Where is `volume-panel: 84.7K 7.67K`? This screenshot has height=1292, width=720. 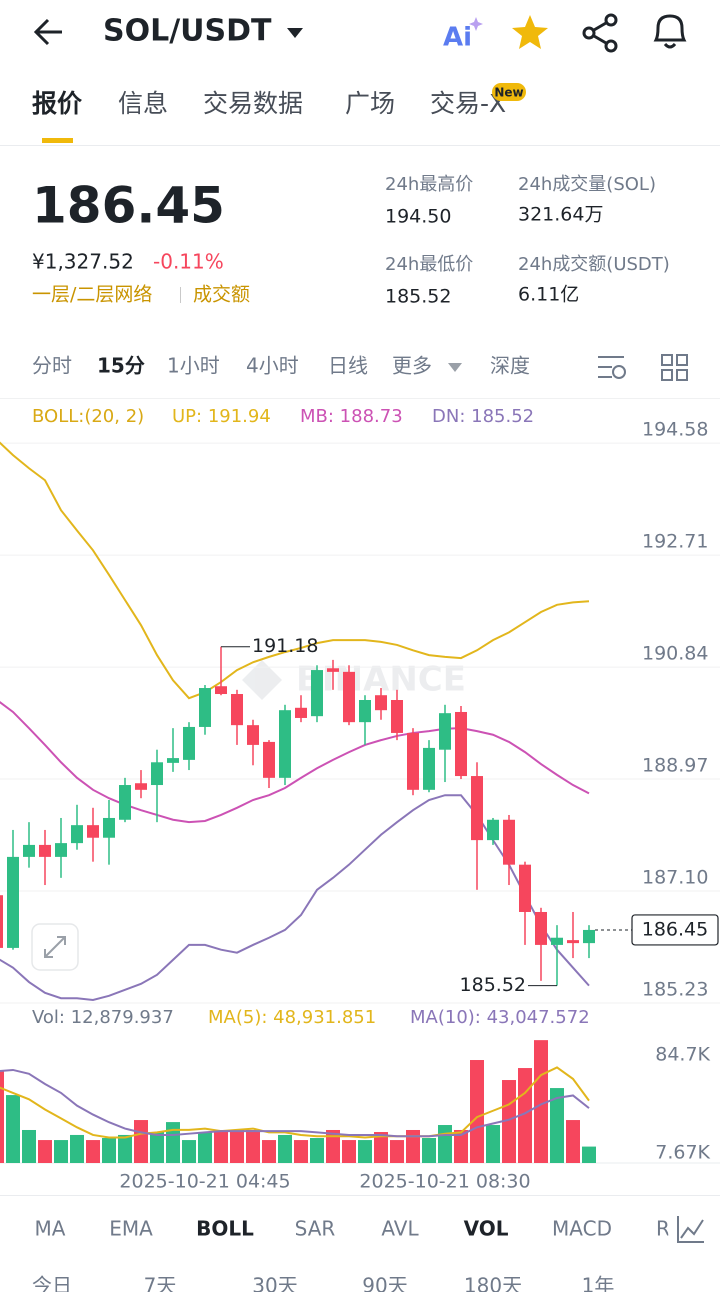
volume-panel: 84.7K 7.67K is located at coordinates (360, 1102).